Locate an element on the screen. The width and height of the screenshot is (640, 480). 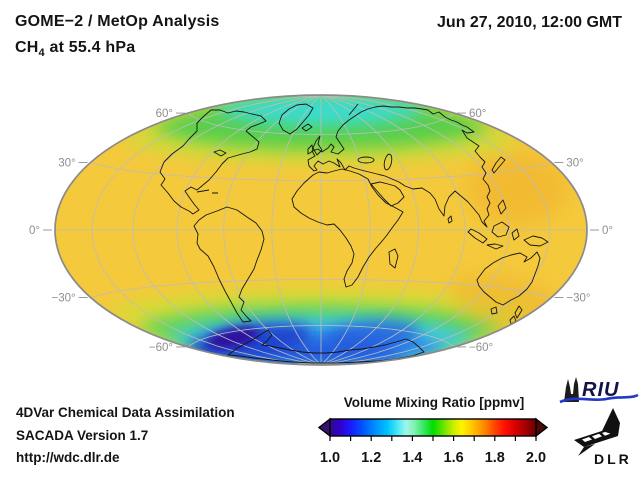
lat-label-left: −60° is located at coordinates (161, 348).